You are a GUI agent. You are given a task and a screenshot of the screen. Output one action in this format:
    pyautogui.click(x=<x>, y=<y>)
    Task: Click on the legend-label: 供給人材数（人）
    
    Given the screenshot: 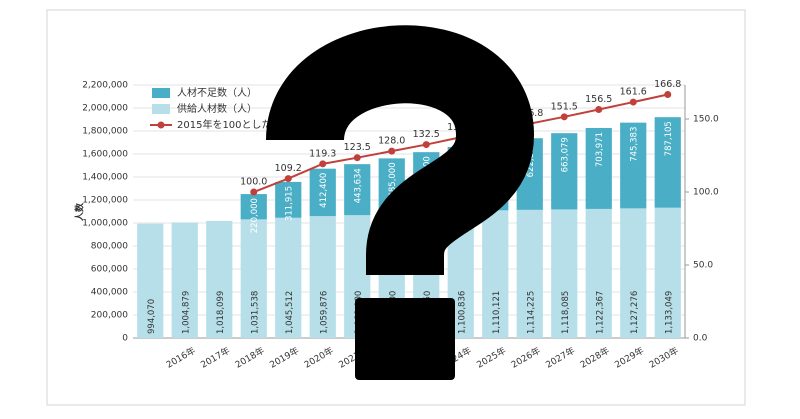 What is the action you would take?
    pyautogui.click(x=217, y=108)
    